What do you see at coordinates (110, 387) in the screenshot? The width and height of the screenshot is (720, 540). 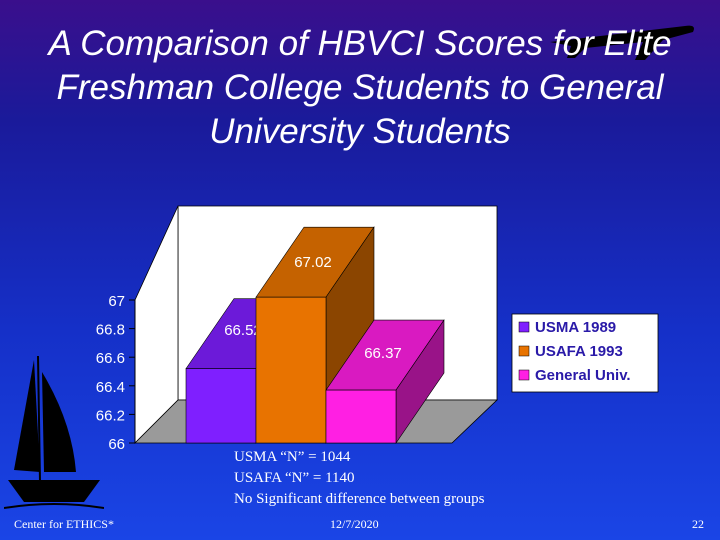 I see `y-tick-label: 66.4` at bounding box center [110, 387].